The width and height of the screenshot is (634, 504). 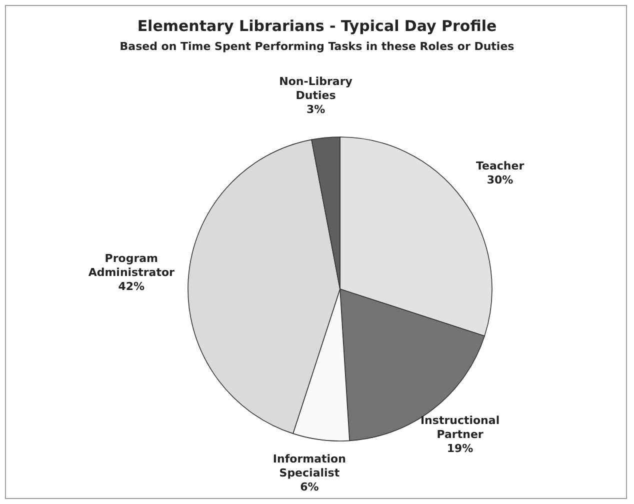 I want to click on slice-label: Teacher, so click(x=500, y=165).